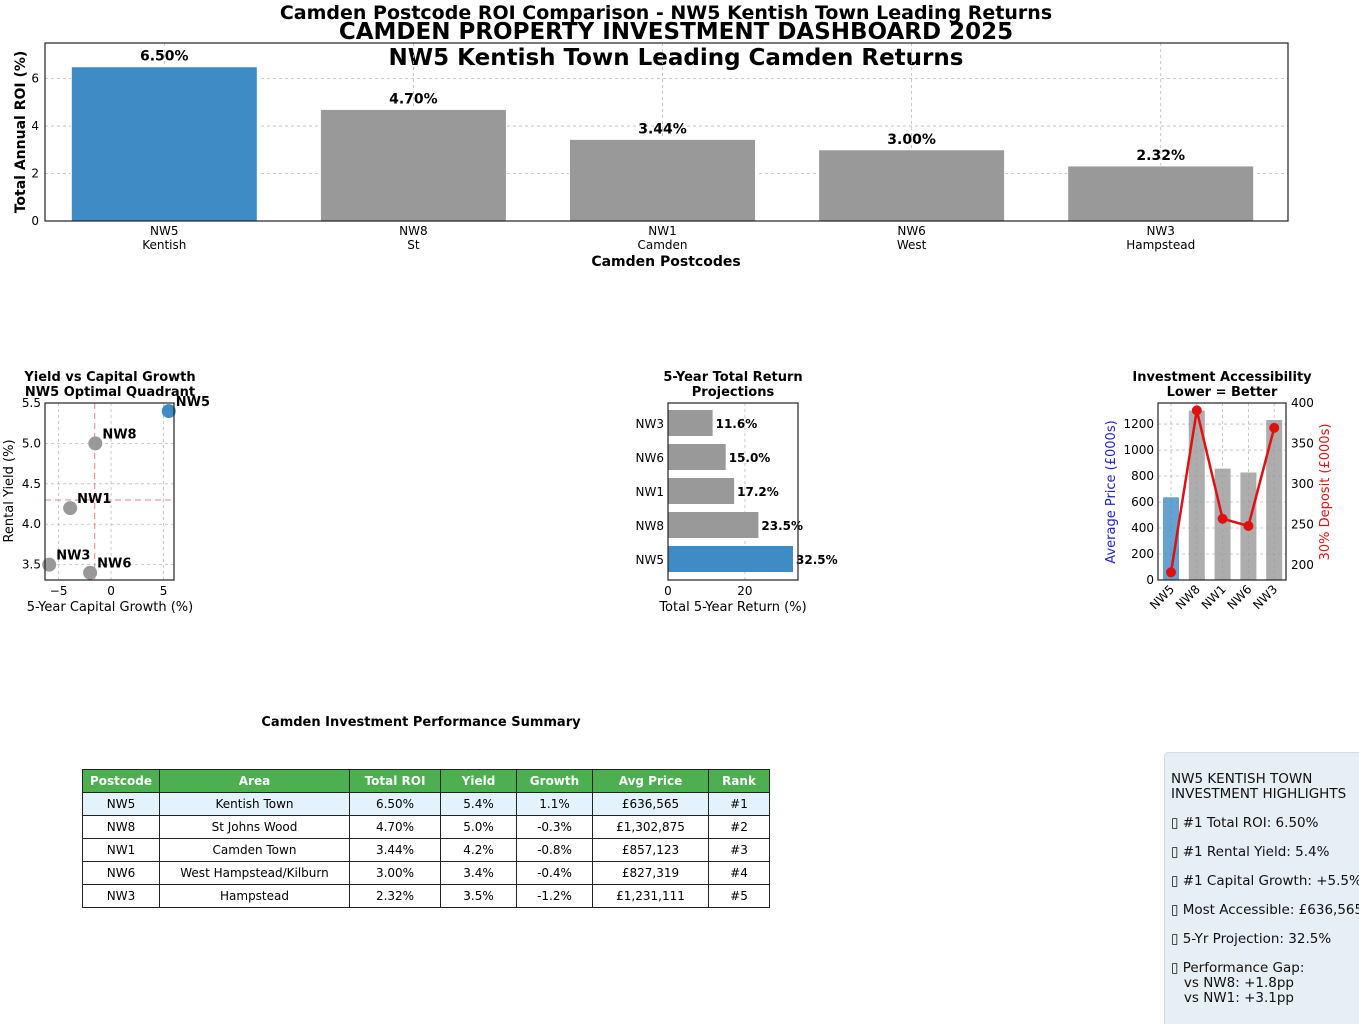 Image resolution: width=1359 pixels, height=1024 pixels. What do you see at coordinates (94, 499) in the screenshot?
I see `point-label: NW1` at bounding box center [94, 499].